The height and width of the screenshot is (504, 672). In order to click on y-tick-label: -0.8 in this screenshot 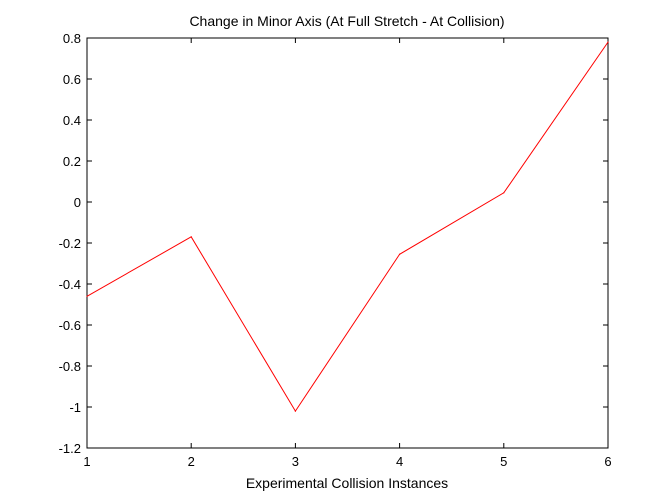, I will do `click(70, 366)`.